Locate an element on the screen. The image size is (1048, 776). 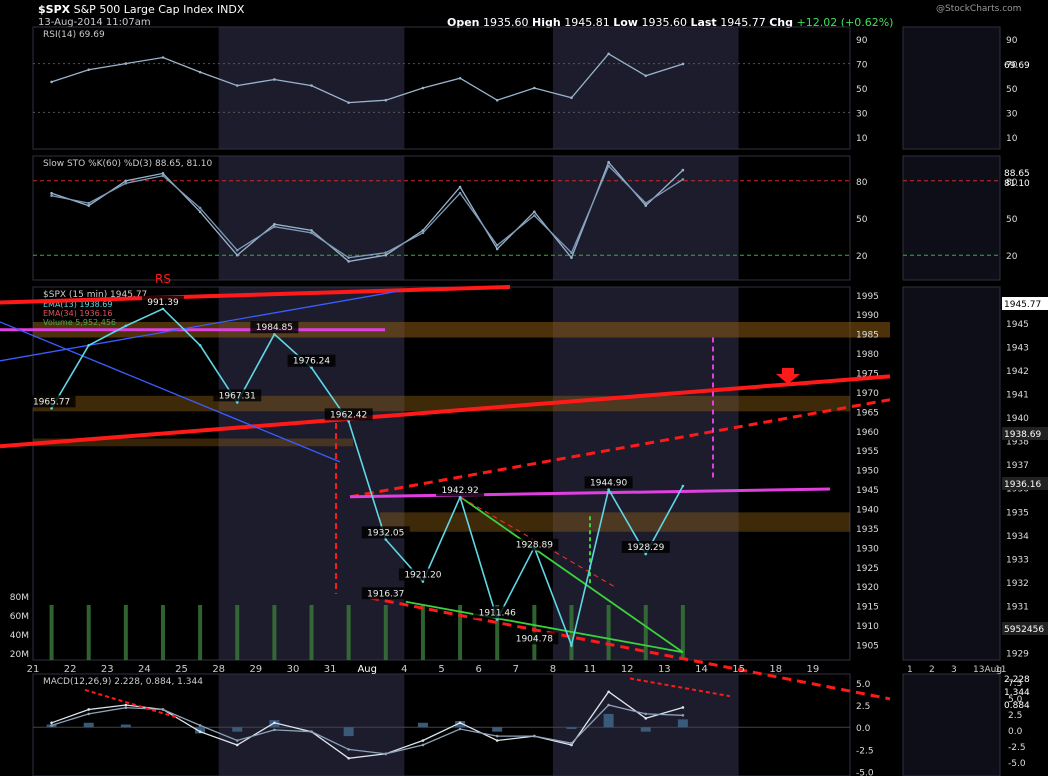
high-value: 1945.81 is located at coordinates (587, 22).